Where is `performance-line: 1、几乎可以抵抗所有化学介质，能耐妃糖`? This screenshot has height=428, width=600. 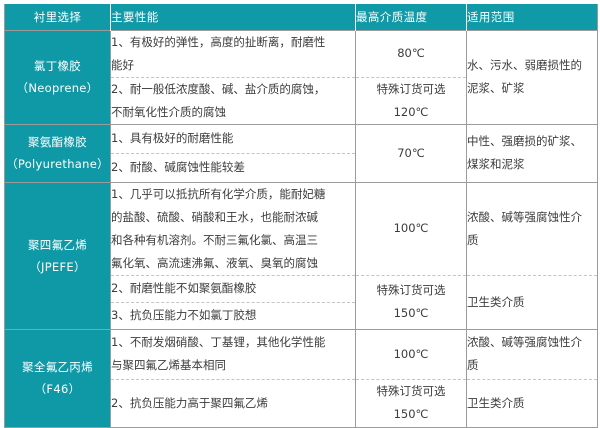 performance-line: 1、几乎可以抵抗所有化学介质，能耐妃糖 is located at coordinates (218, 193).